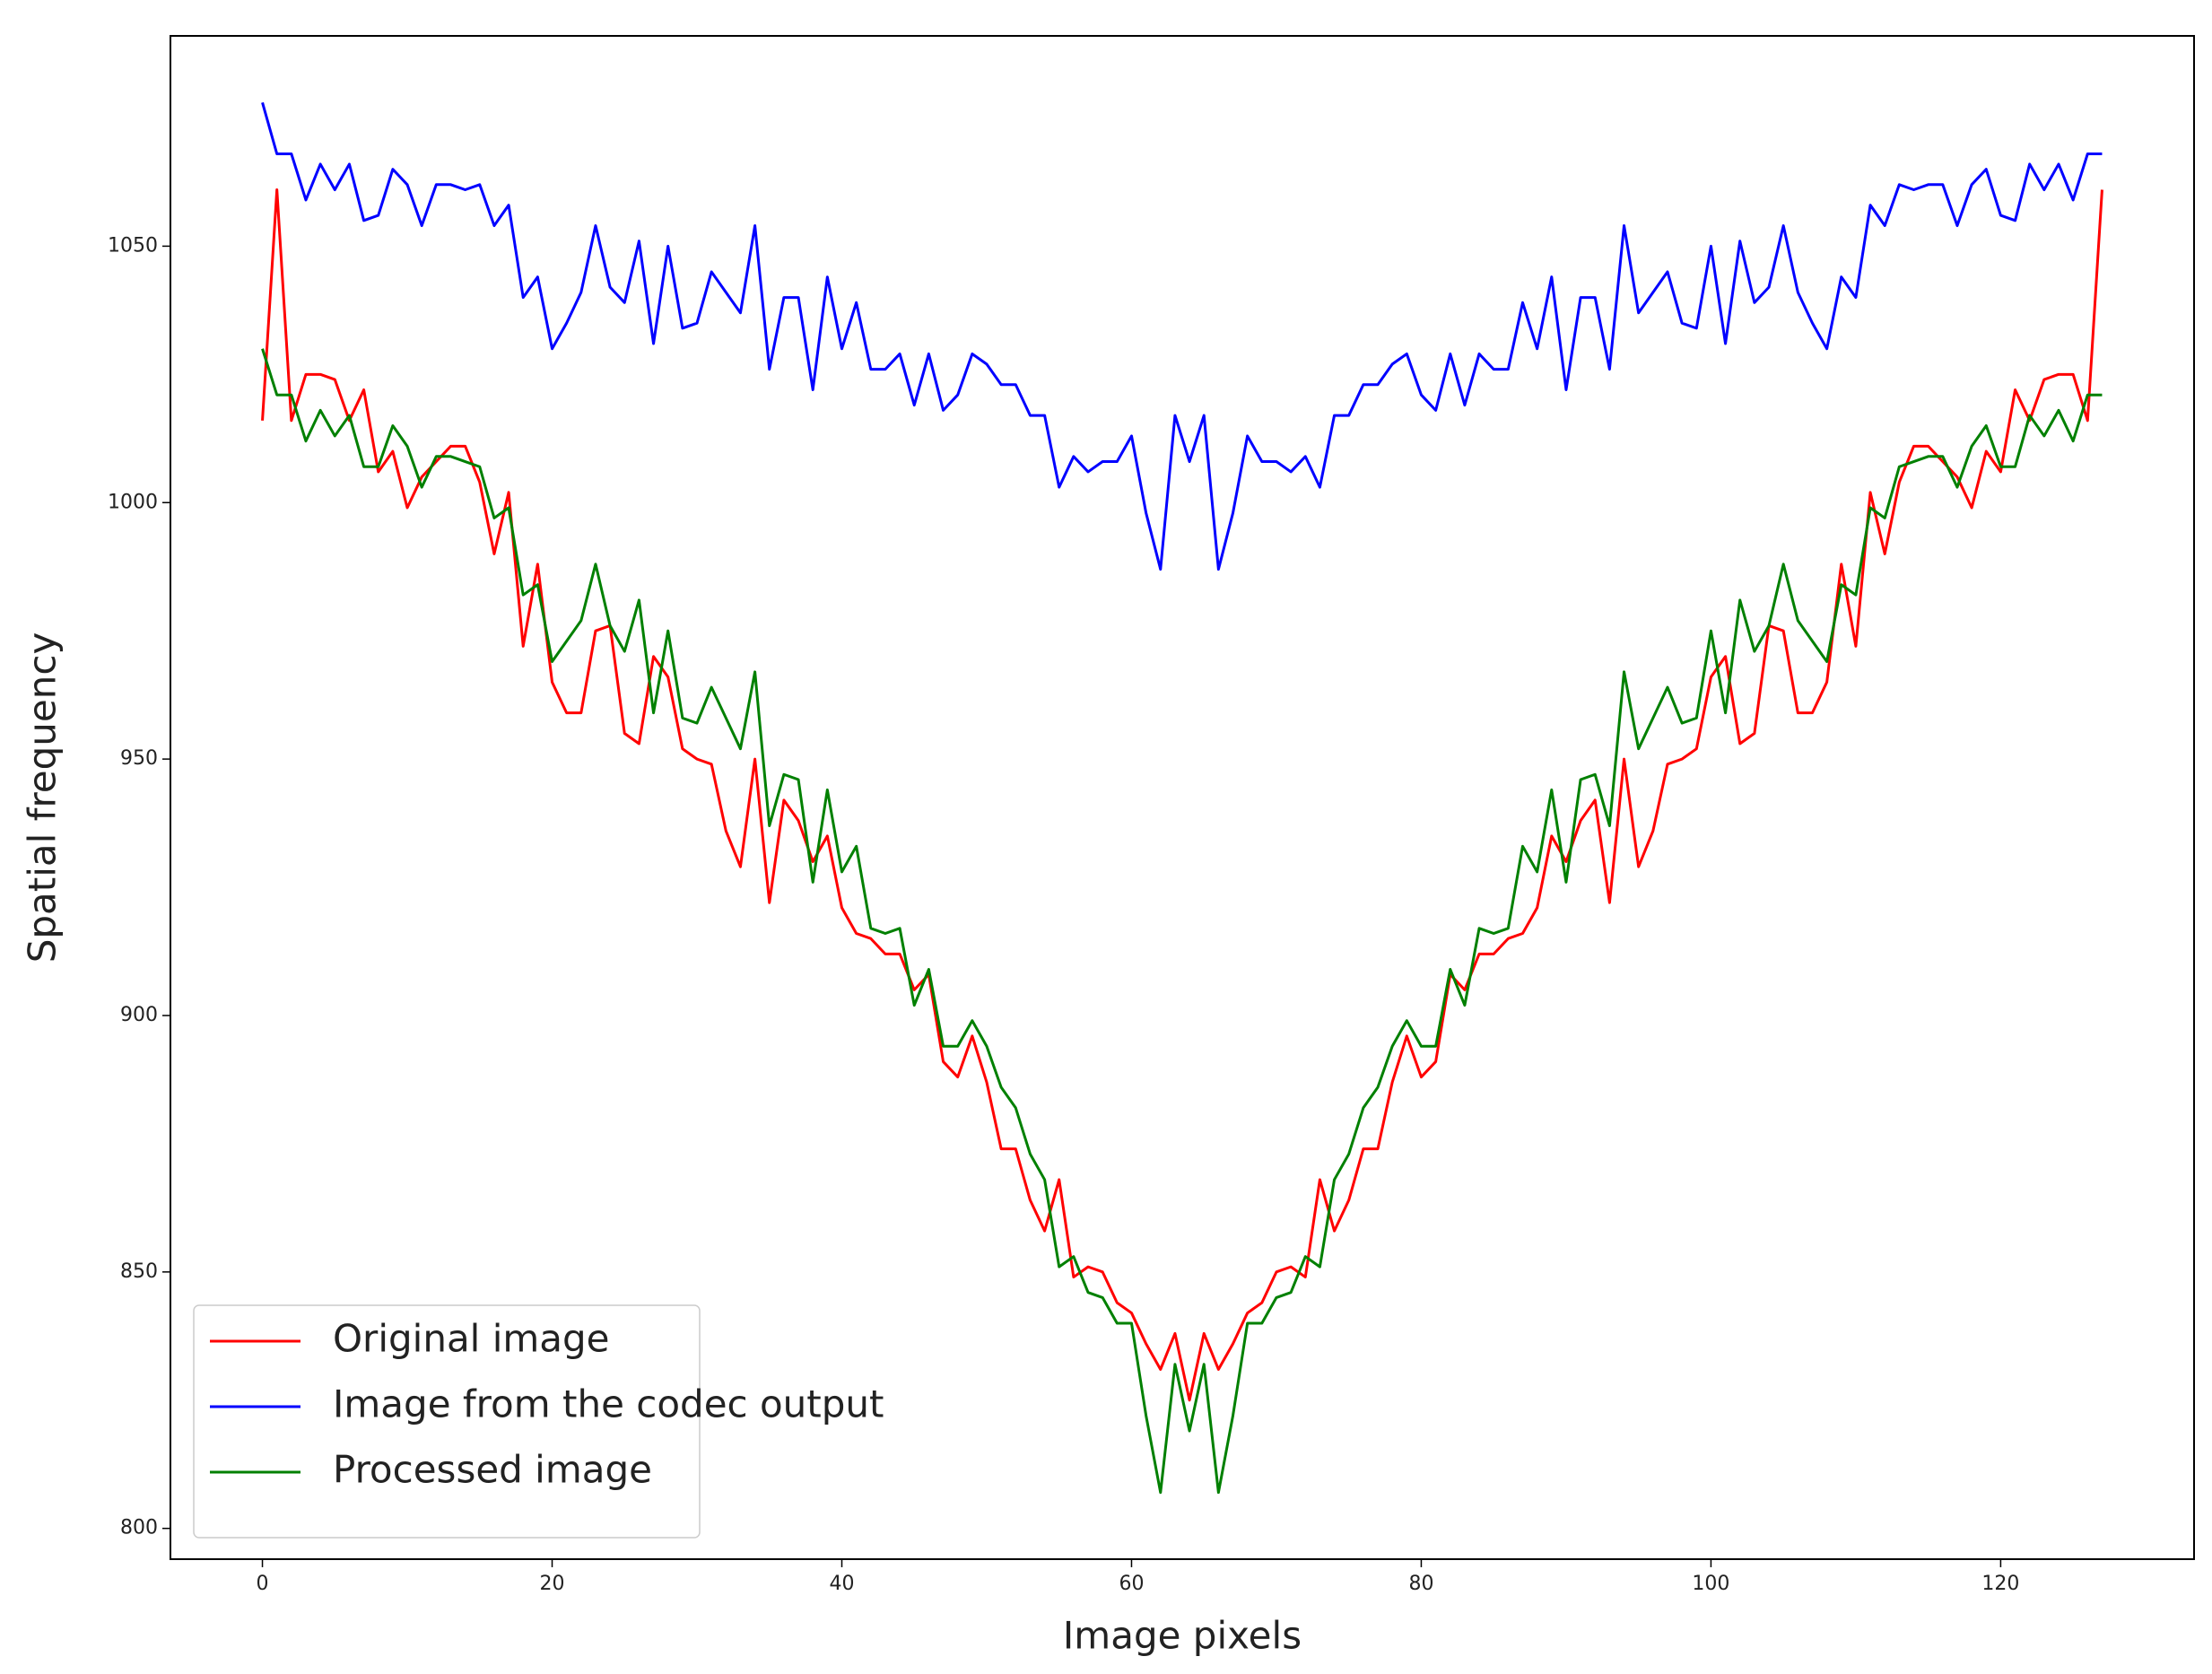 The image size is (2212, 1674). What do you see at coordinates (608, 1404) in the screenshot?
I see `legend-label: Image from the codec output` at bounding box center [608, 1404].